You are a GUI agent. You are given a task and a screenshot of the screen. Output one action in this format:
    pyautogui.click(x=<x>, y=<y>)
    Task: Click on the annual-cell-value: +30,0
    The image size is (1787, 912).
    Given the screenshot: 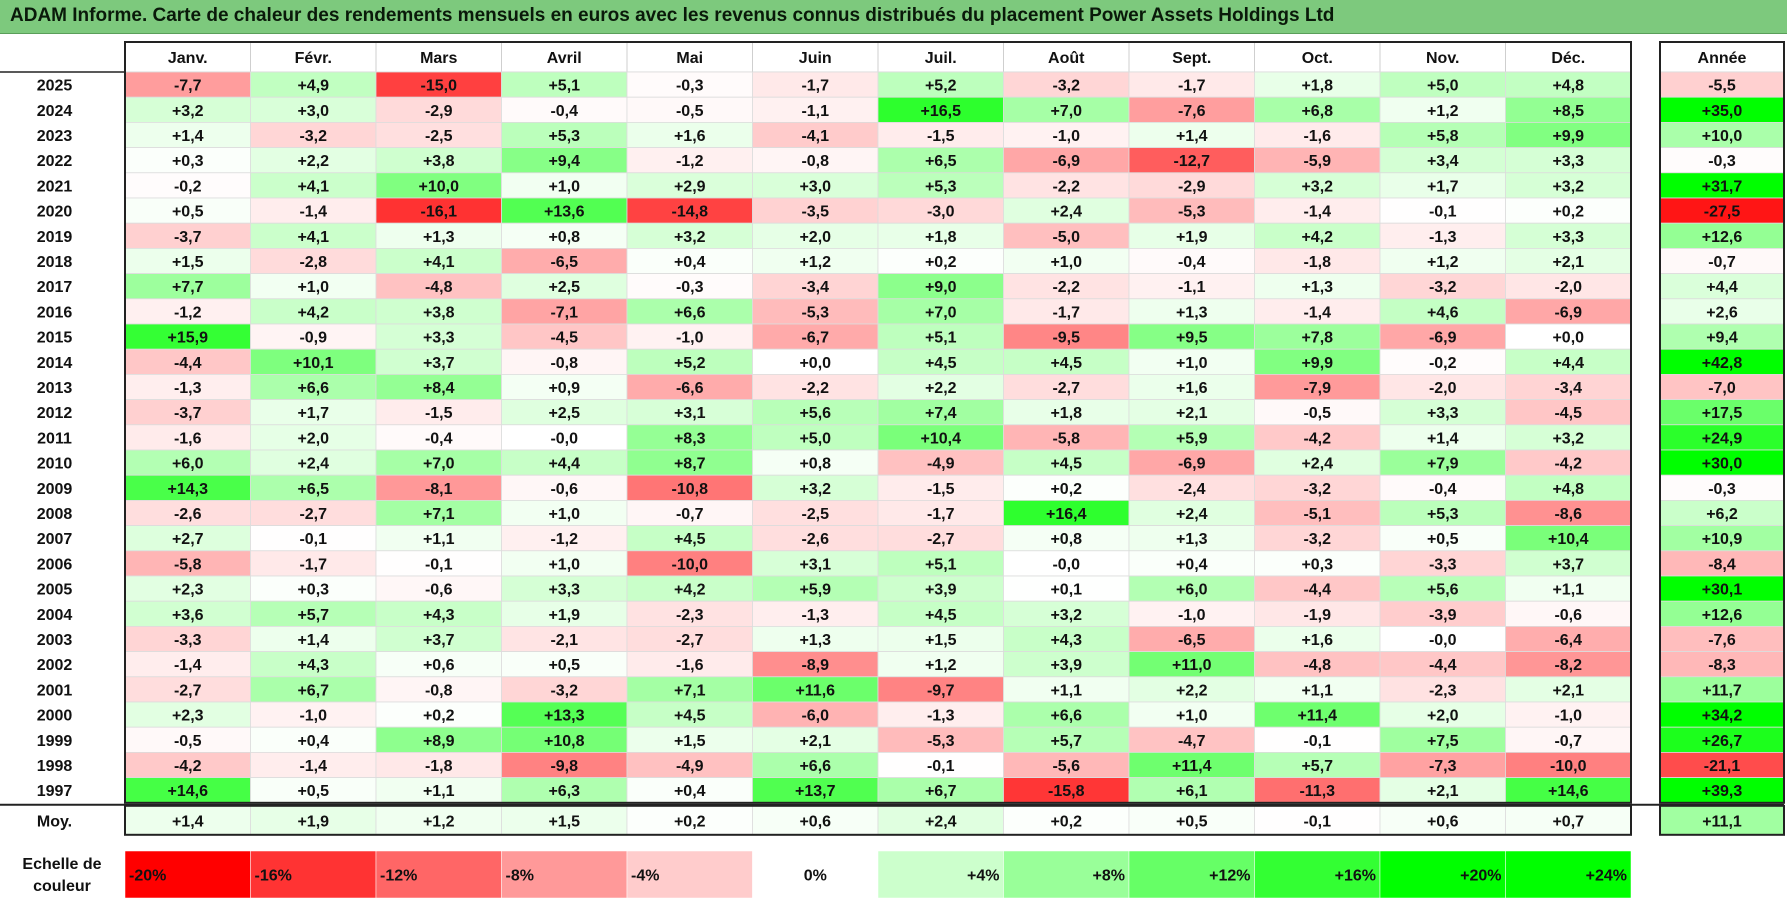 What is the action you would take?
    pyautogui.click(x=1722, y=464)
    